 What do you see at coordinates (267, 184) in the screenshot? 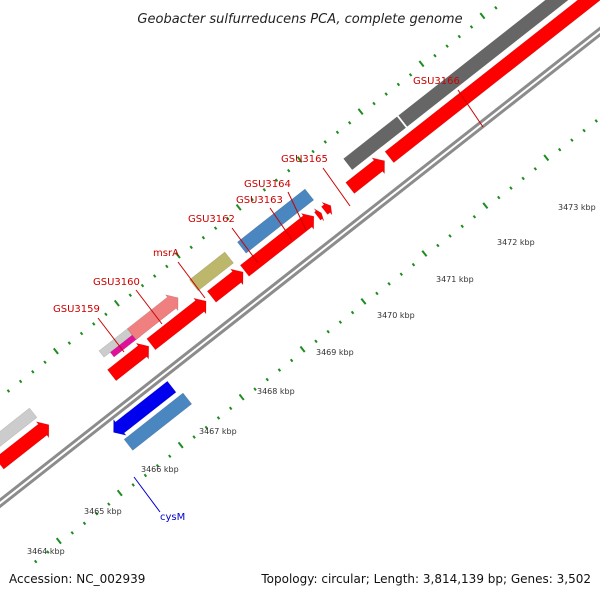
I see `gene-label: GSU3164` at bounding box center [267, 184].